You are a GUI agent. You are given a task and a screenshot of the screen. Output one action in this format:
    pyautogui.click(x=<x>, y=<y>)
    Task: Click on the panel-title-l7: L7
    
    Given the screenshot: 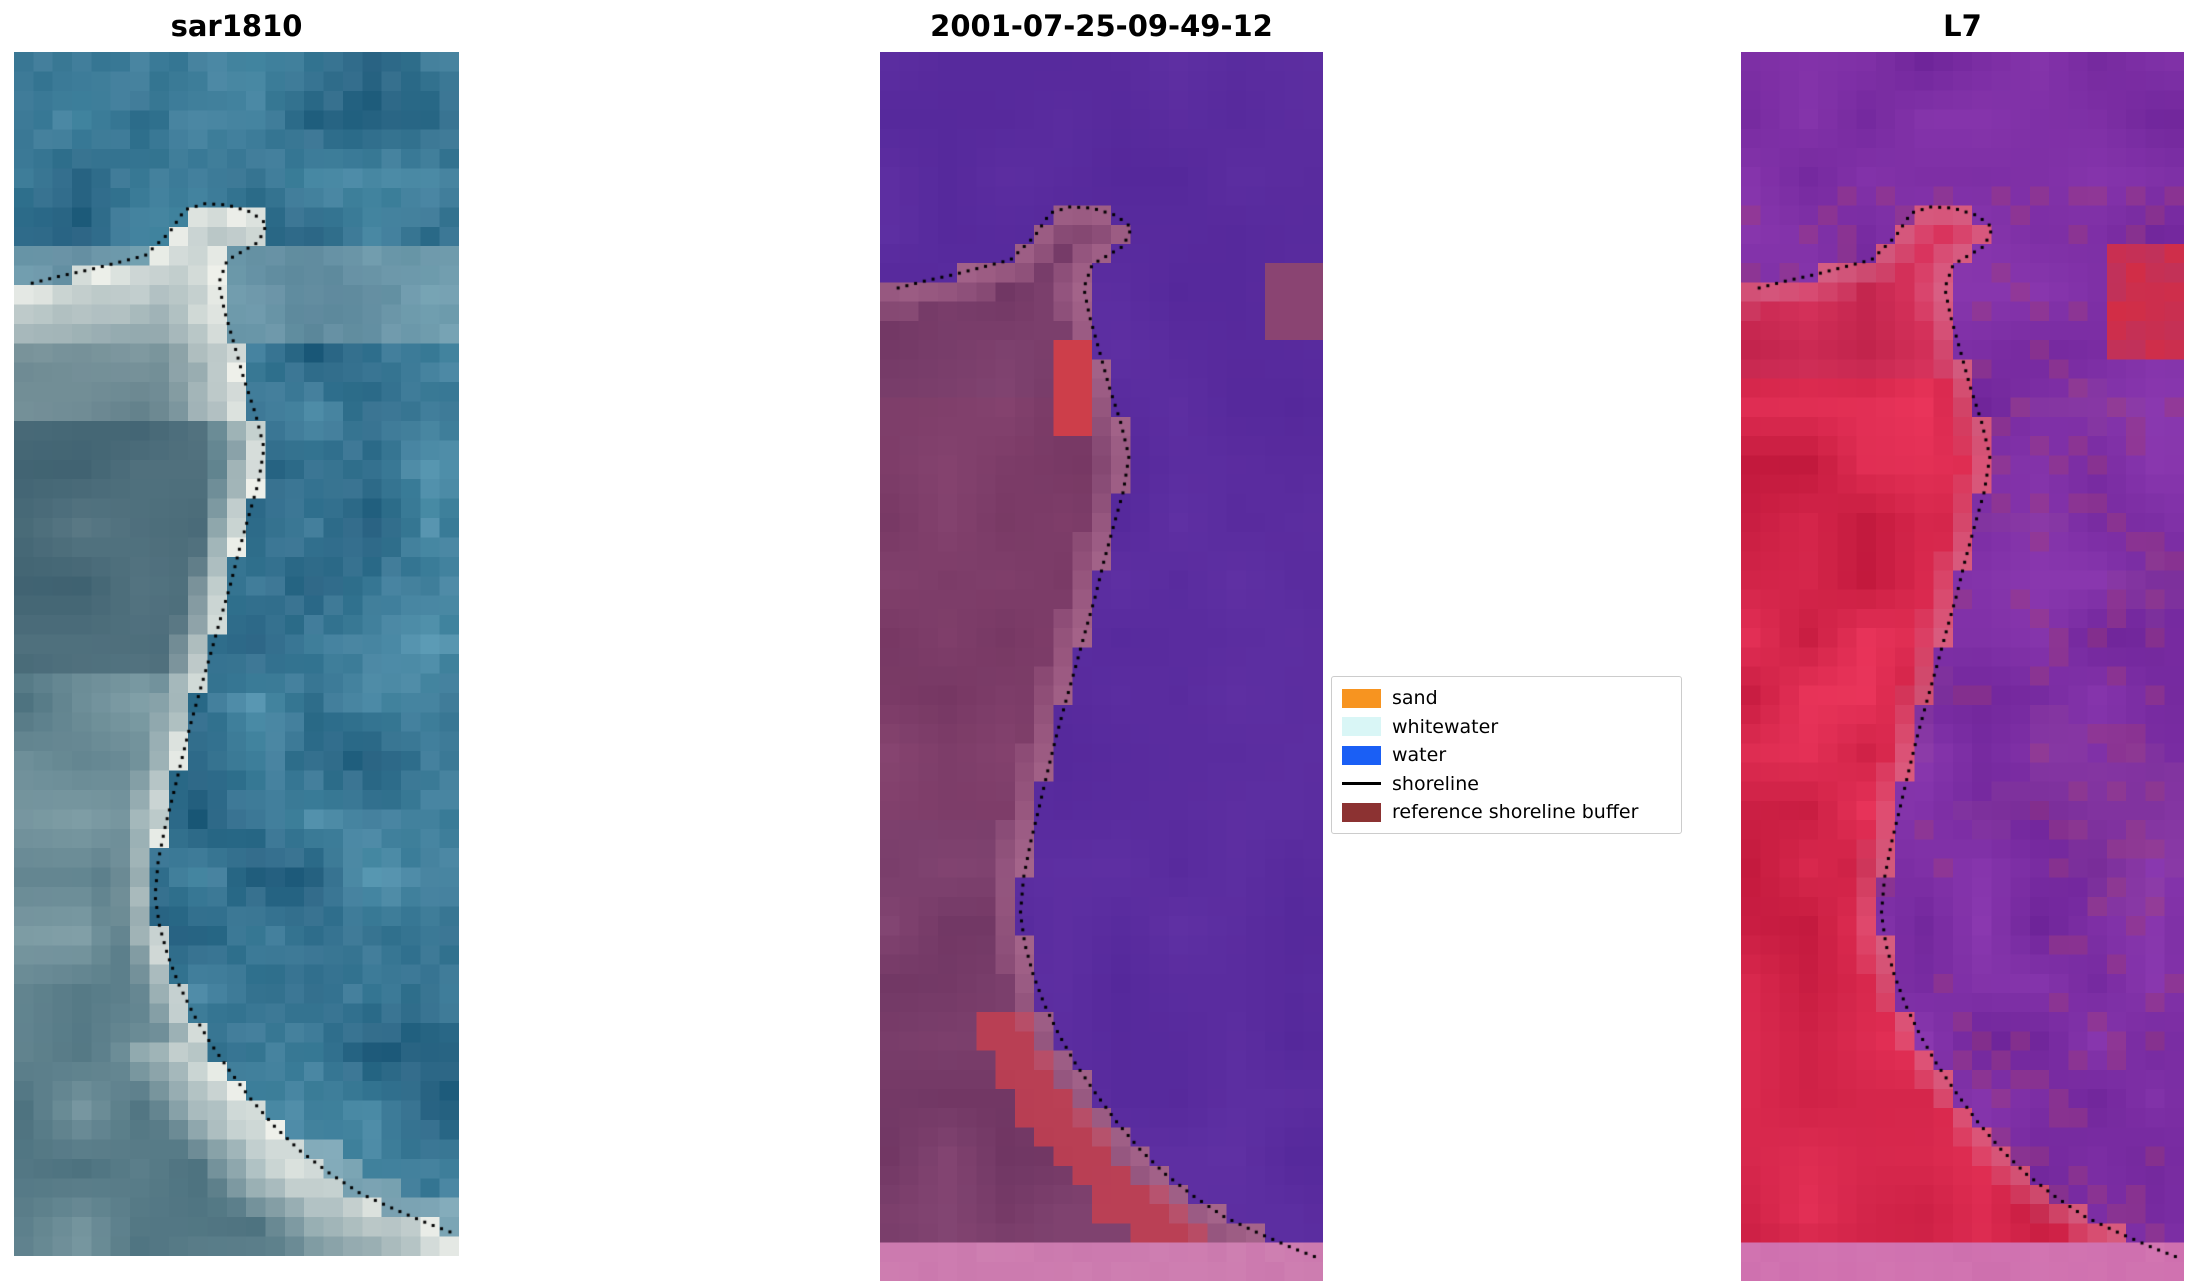 What is the action you would take?
    pyautogui.click(x=1962, y=26)
    